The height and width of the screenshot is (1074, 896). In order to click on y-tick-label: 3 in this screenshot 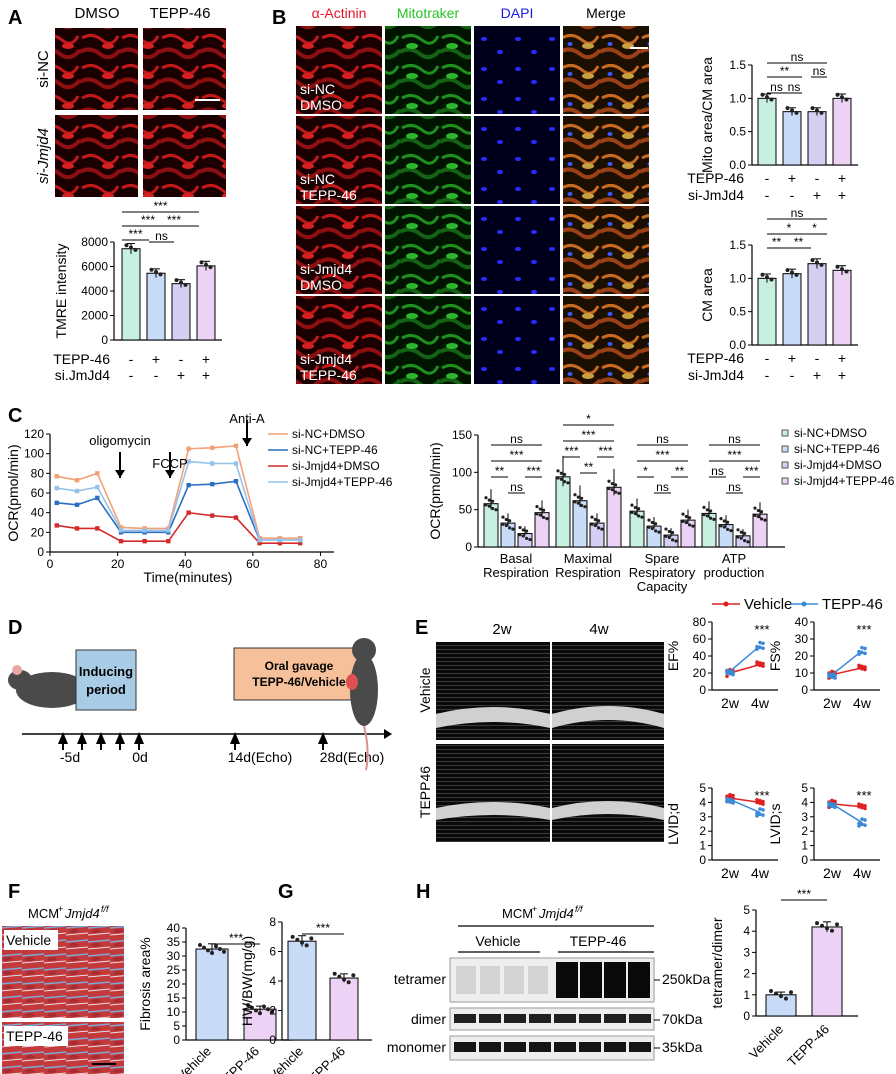, I will do `click(804, 817)`.